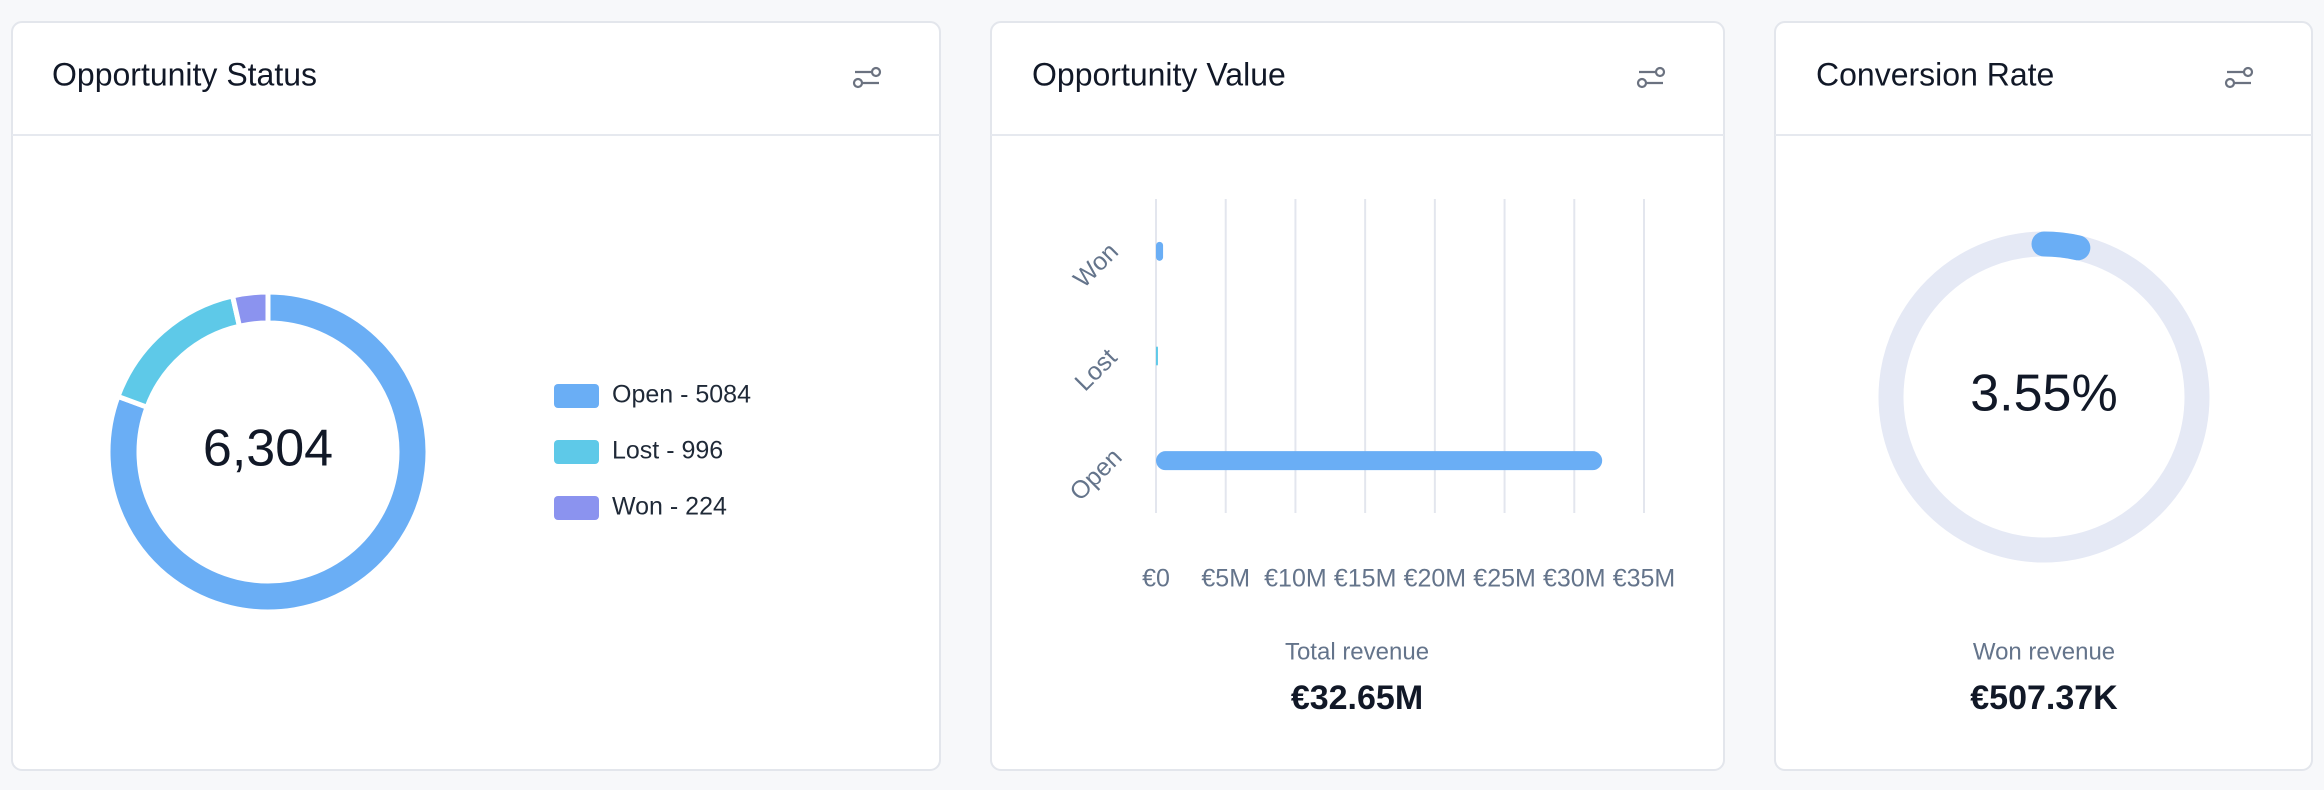 The width and height of the screenshot is (2324, 790). What do you see at coordinates (1357, 651) in the screenshot?
I see `annotation: Total revenue` at bounding box center [1357, 651].